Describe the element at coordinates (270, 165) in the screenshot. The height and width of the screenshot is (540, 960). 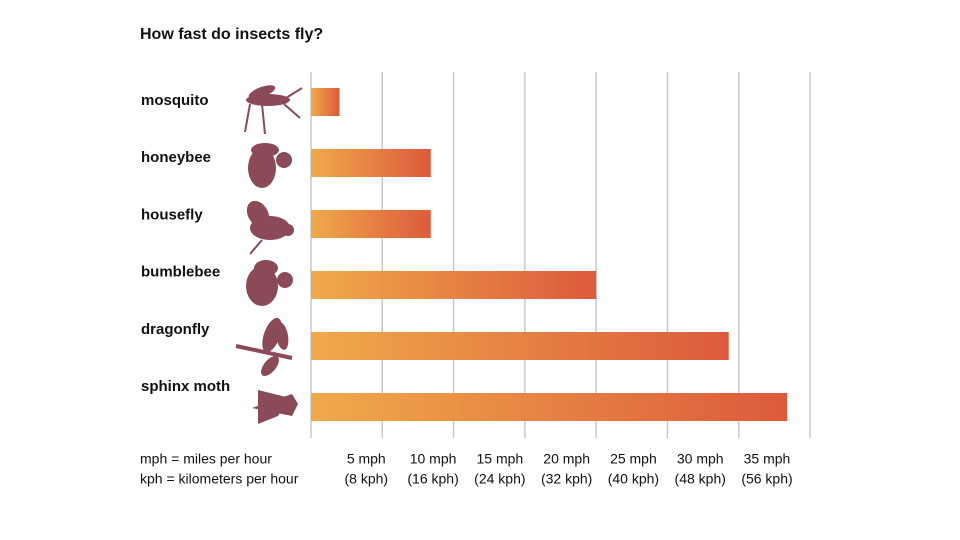
I see `honeybee-icon` at that location.